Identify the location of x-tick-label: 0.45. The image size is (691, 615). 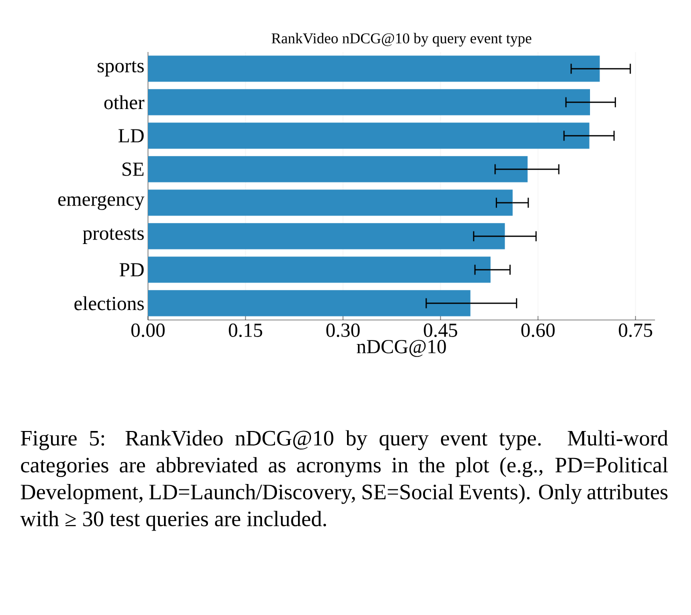
(441, 331).